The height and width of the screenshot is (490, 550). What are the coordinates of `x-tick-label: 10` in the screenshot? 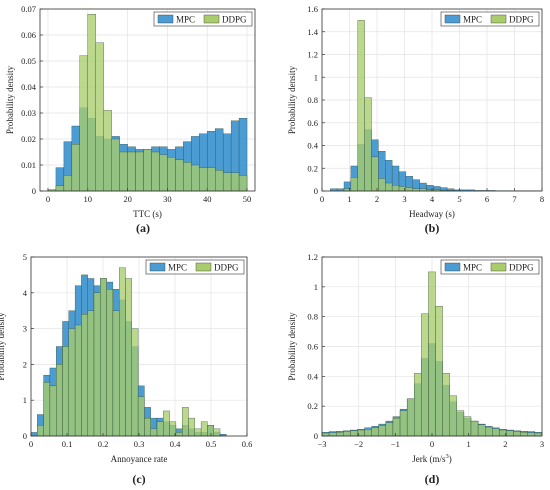 It's located at (88, 199).